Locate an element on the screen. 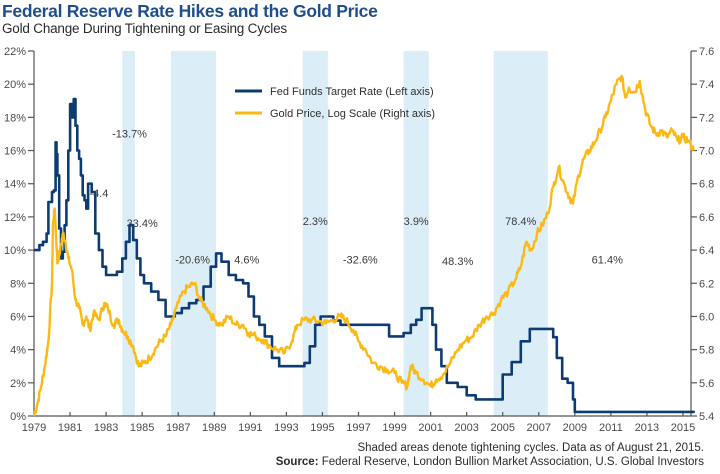  x-tick-label: 1999 is located at coordinates (394, 428).